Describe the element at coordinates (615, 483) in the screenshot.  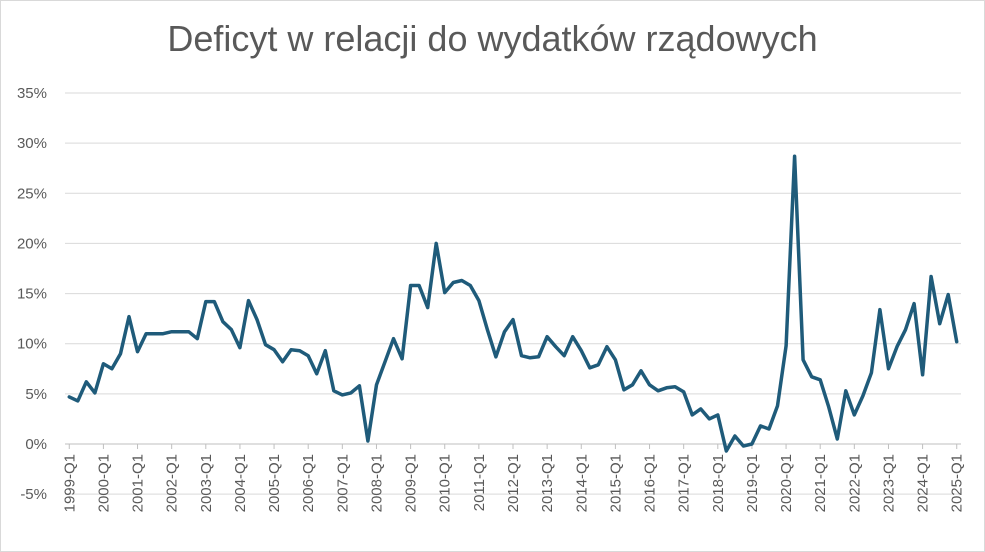
I see `x-tick-label: 2015-Q1` at that location.